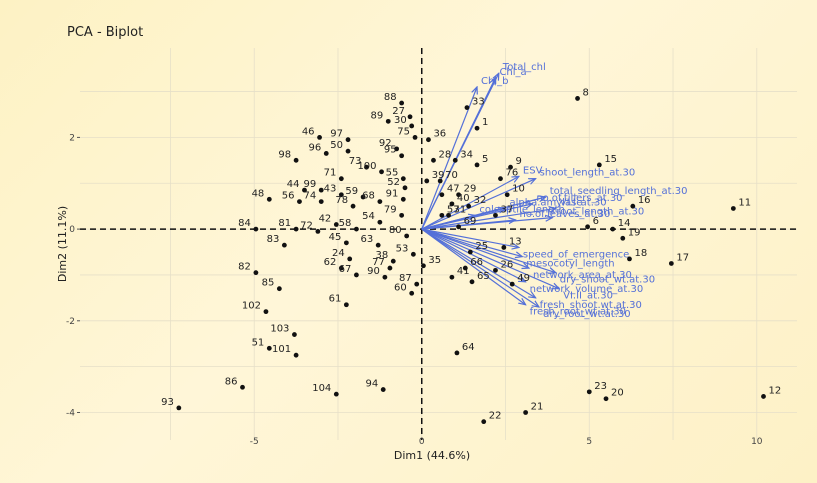  I want to click on individual-label: 79, so click(390, 209).